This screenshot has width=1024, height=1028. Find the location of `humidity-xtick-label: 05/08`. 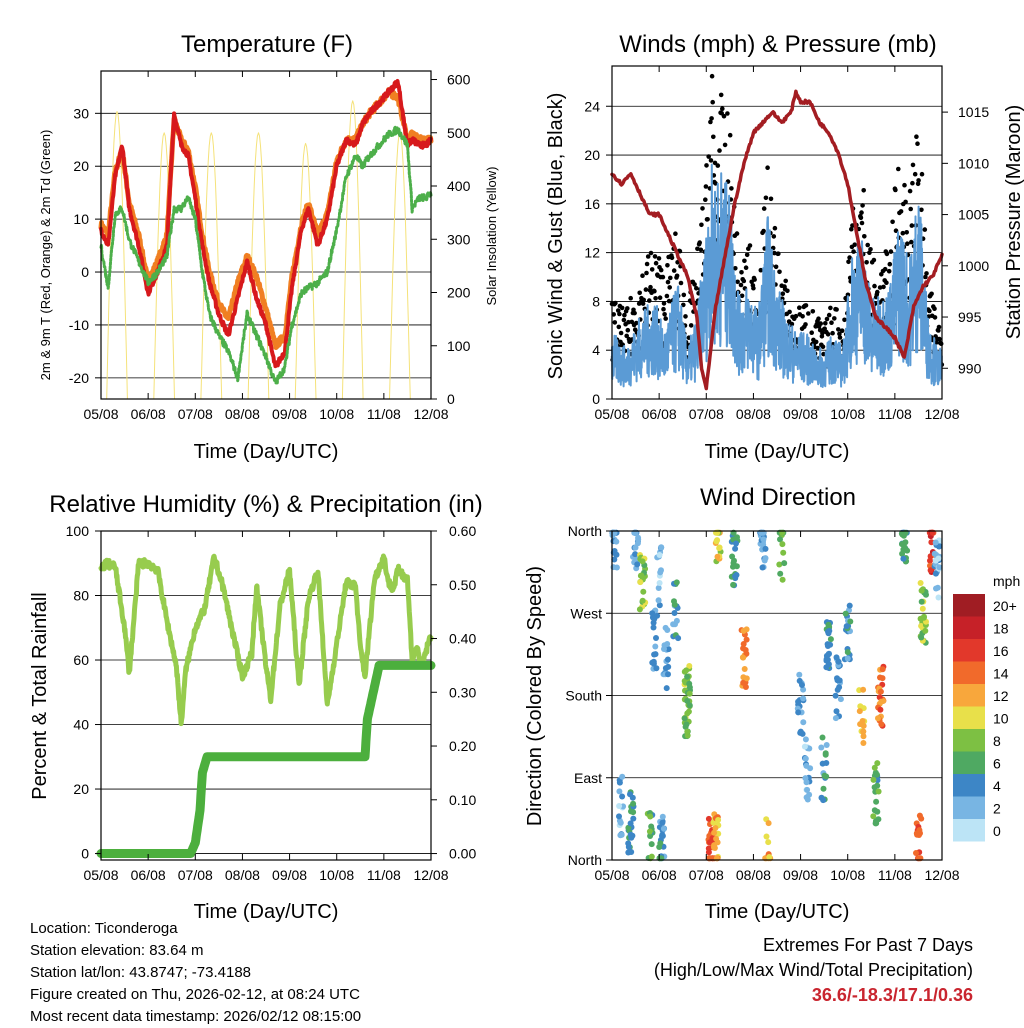

humidity-xtick-label: 05/08 is located at coordinates (100, 875).